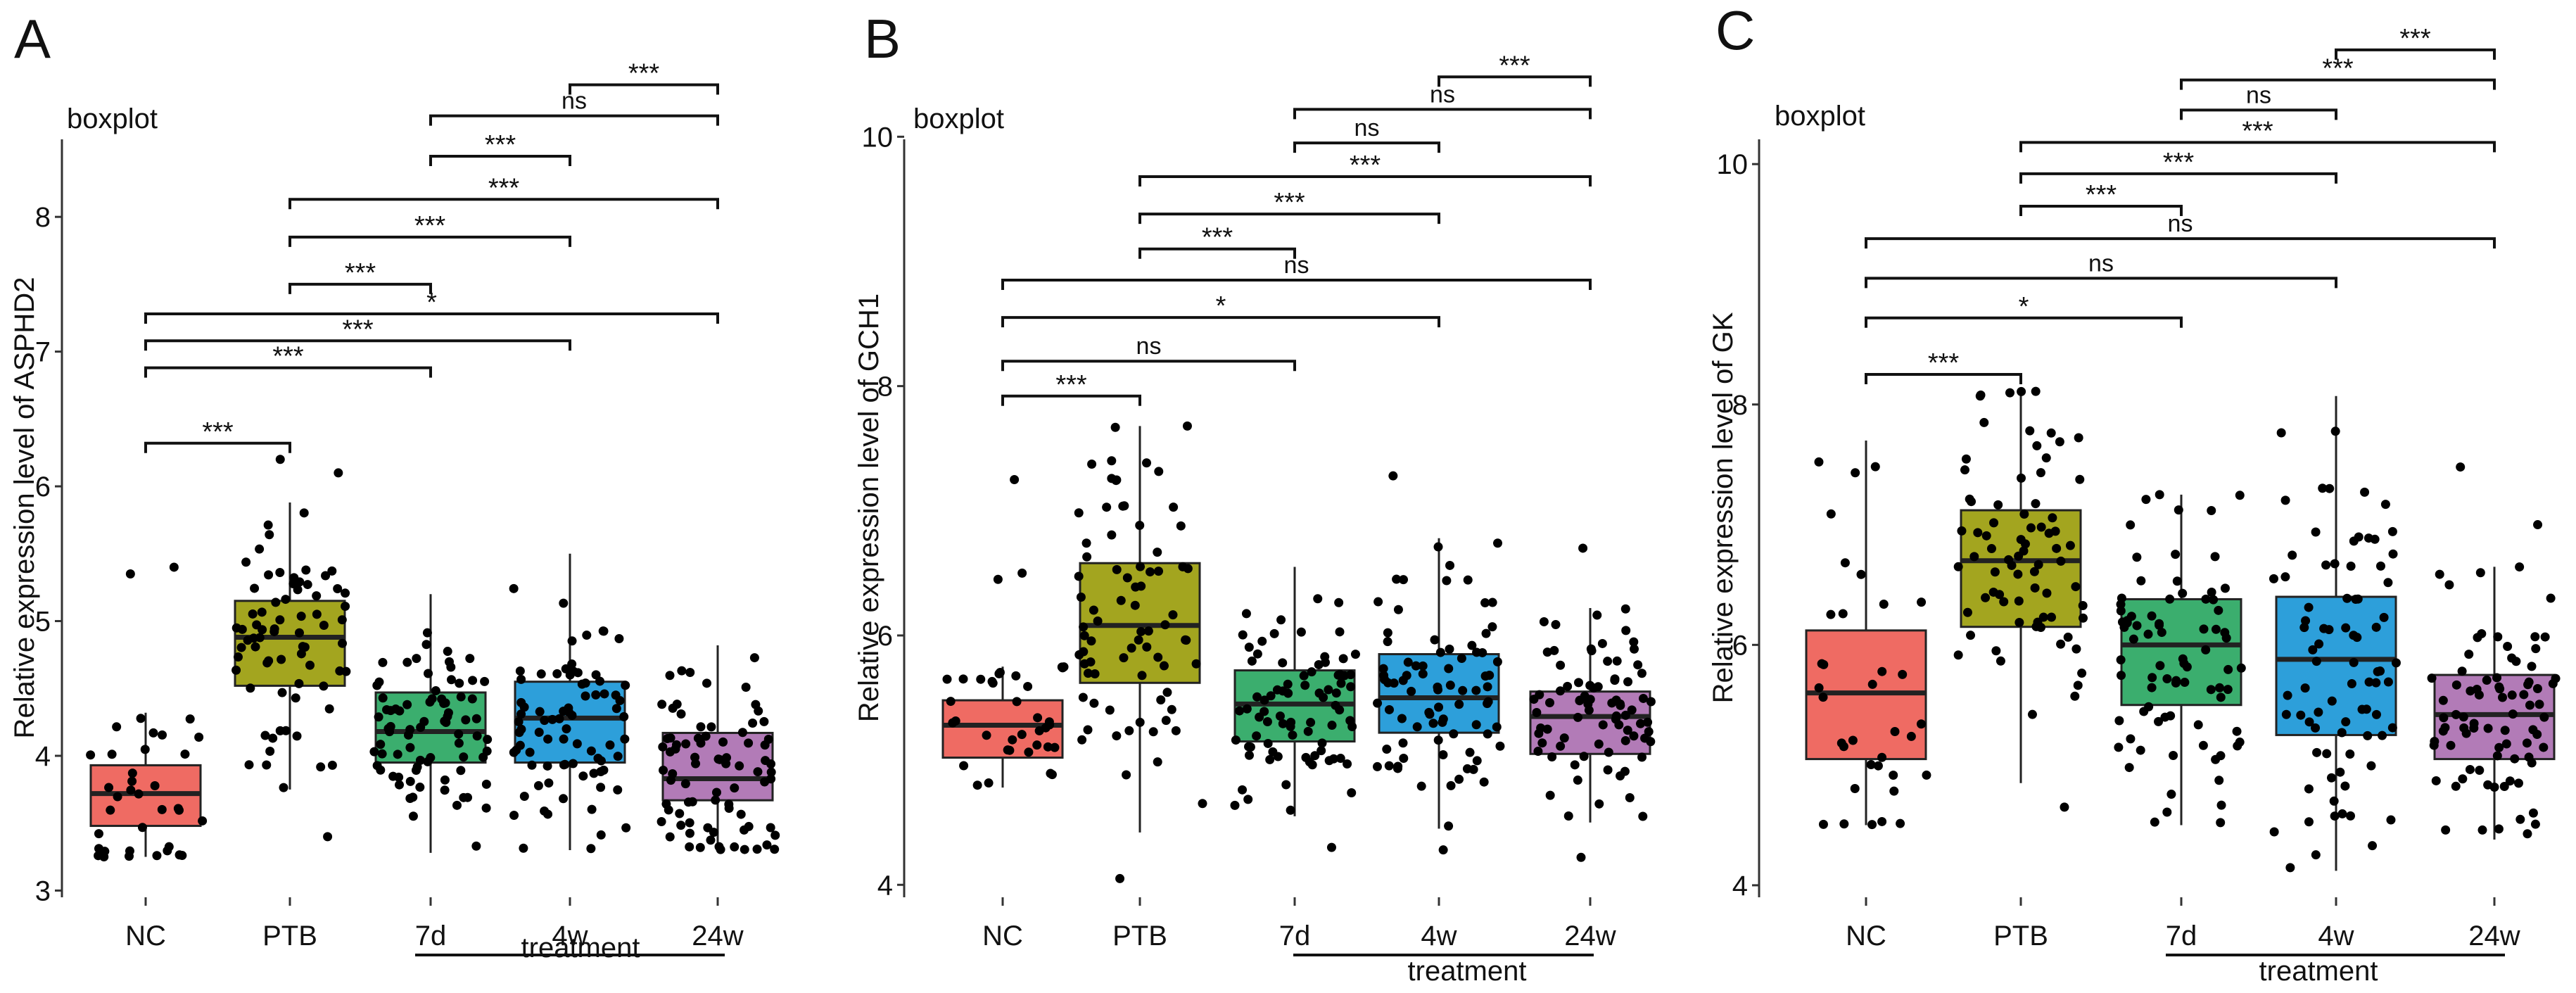 The width and height of the screenshot is (2576, 993). Describe the element at coordinates (1139, 936) in the screenshot. I see `x-tick-label: PTB` at that location.